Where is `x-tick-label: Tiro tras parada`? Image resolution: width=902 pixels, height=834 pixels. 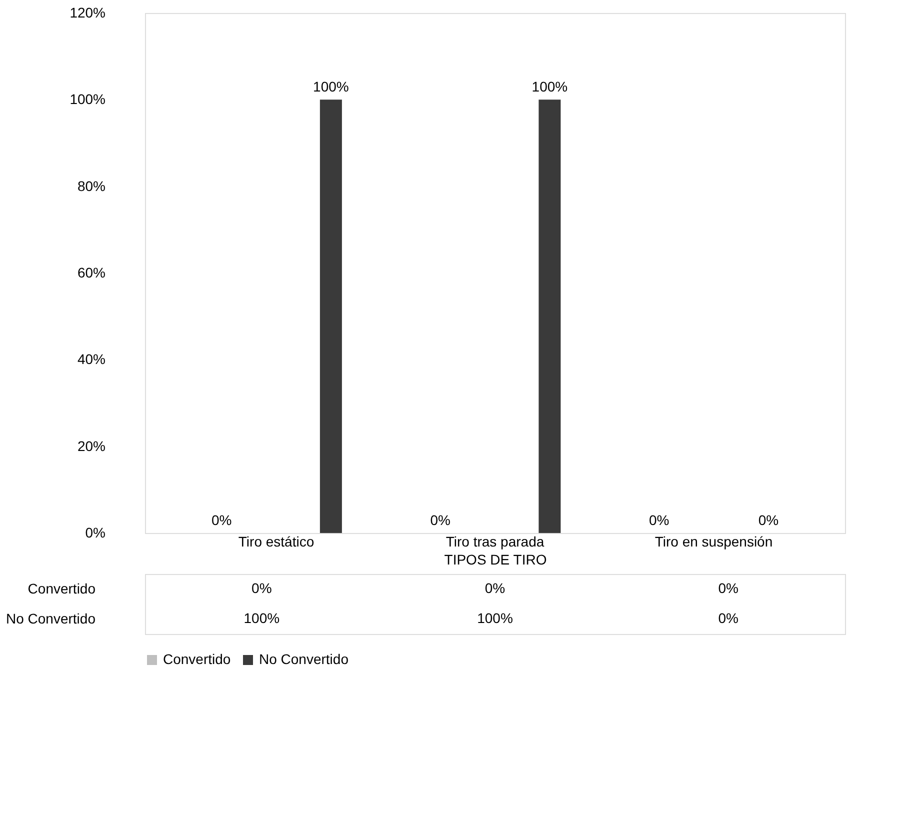 x-tick-label: Tiro tras parada is located at coordinates (495, 542).